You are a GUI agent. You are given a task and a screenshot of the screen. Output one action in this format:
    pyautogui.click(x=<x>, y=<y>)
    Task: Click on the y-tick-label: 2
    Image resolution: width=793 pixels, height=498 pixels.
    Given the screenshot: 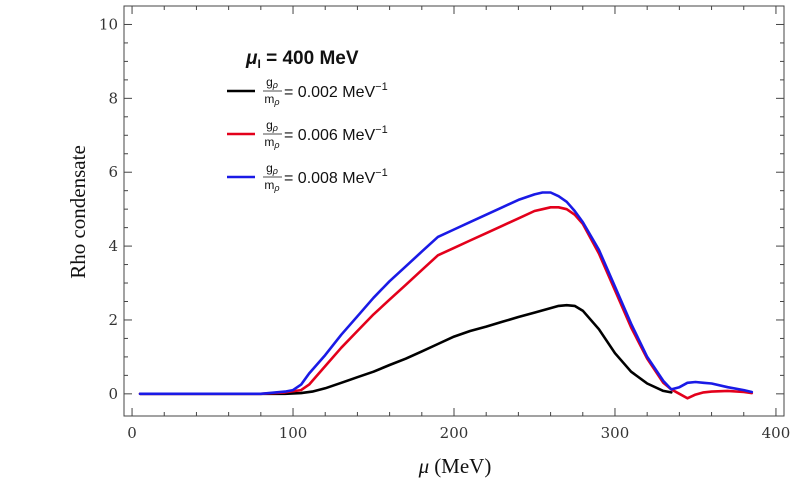 What is the action you would take?
    pyautogui.click(x=113, y=320)
    